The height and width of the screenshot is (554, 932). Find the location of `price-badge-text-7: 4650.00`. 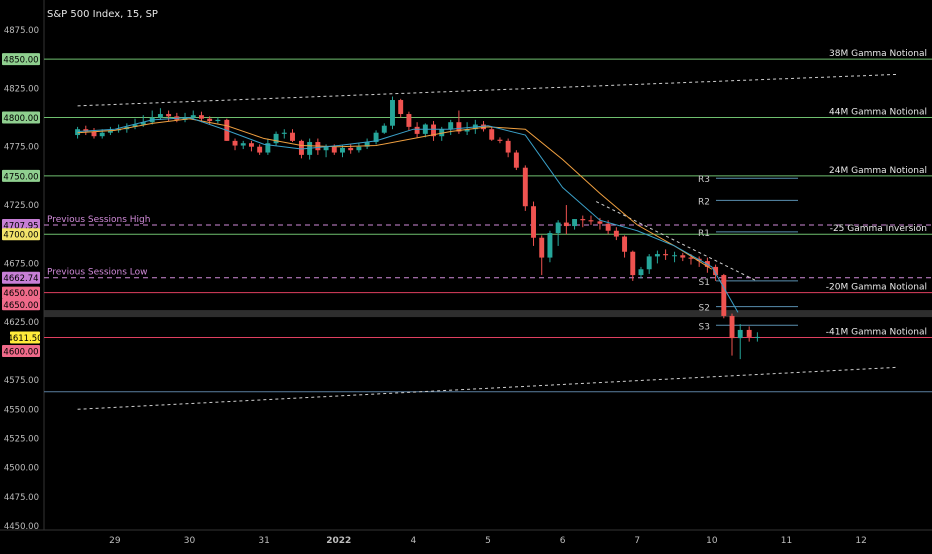

price-badge-text-7: 4650.00 is located at coordinates (20, 306).